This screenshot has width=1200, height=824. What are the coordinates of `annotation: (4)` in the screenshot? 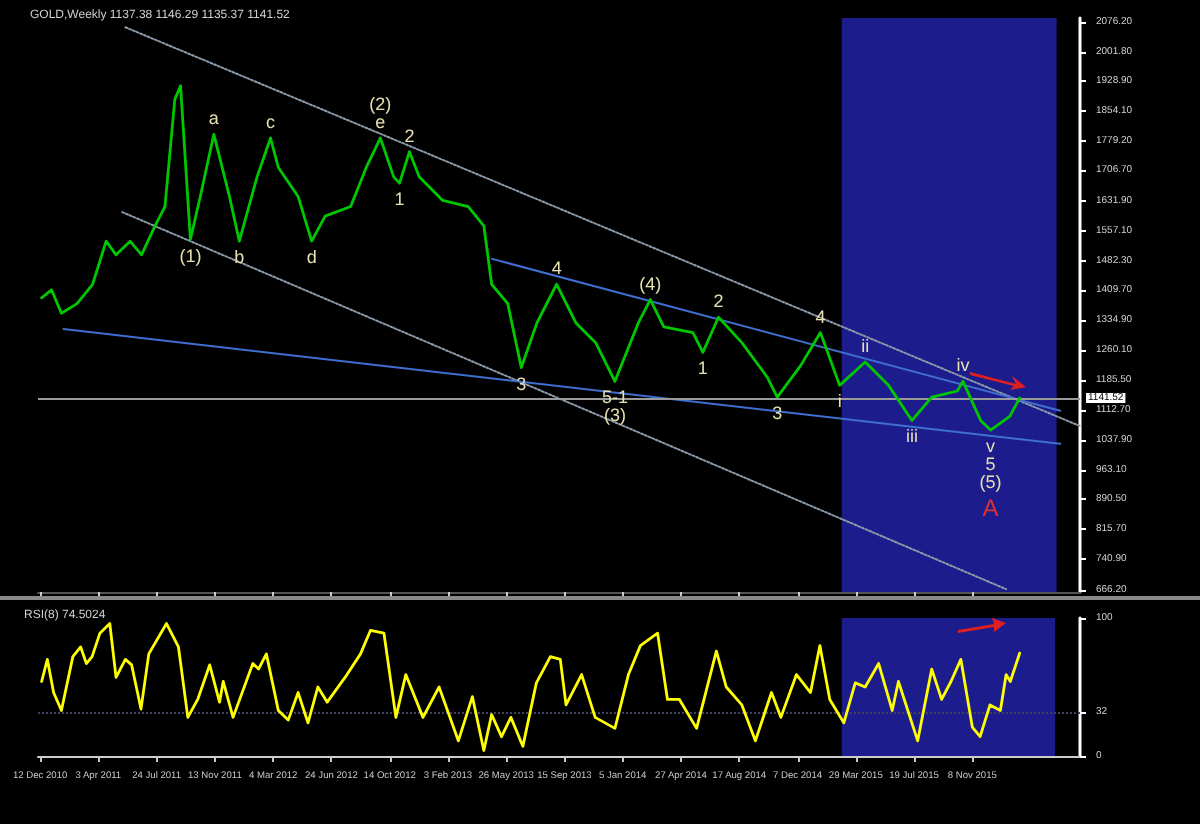 It's located at (650, 283).